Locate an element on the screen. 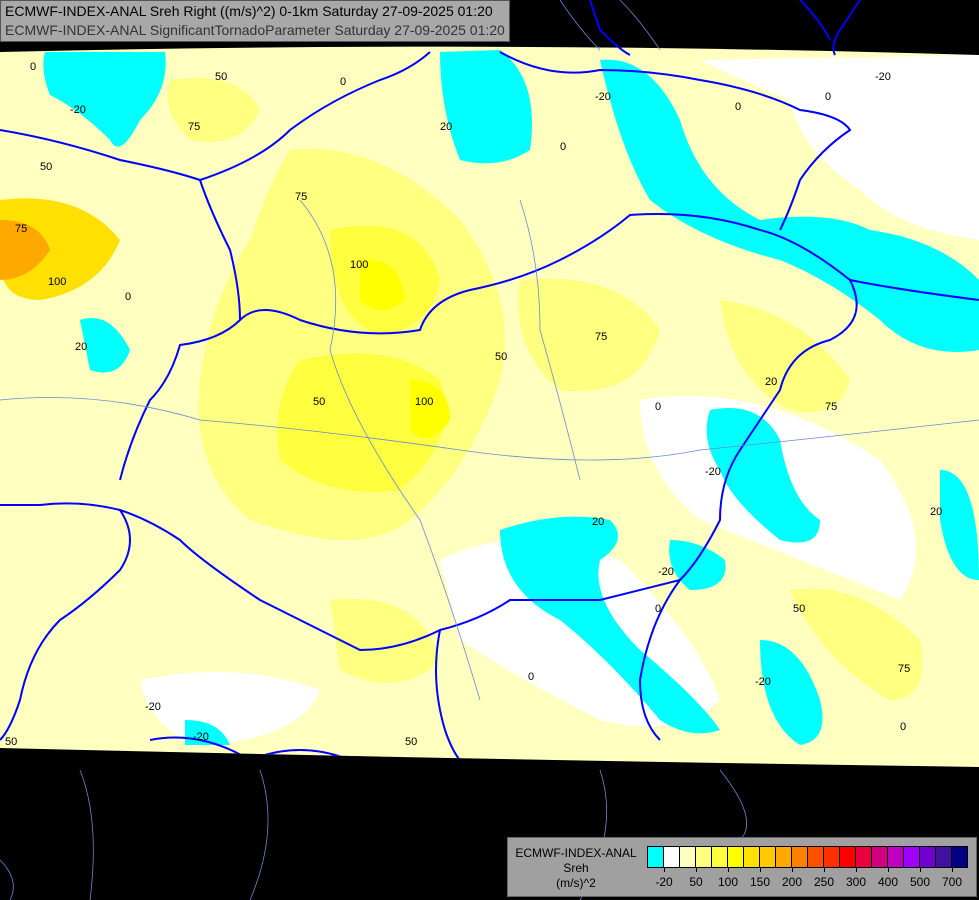 The height and width of the screenshot is (900, 979). legend-tick-label: -20 is located at coordinates (664, 882).